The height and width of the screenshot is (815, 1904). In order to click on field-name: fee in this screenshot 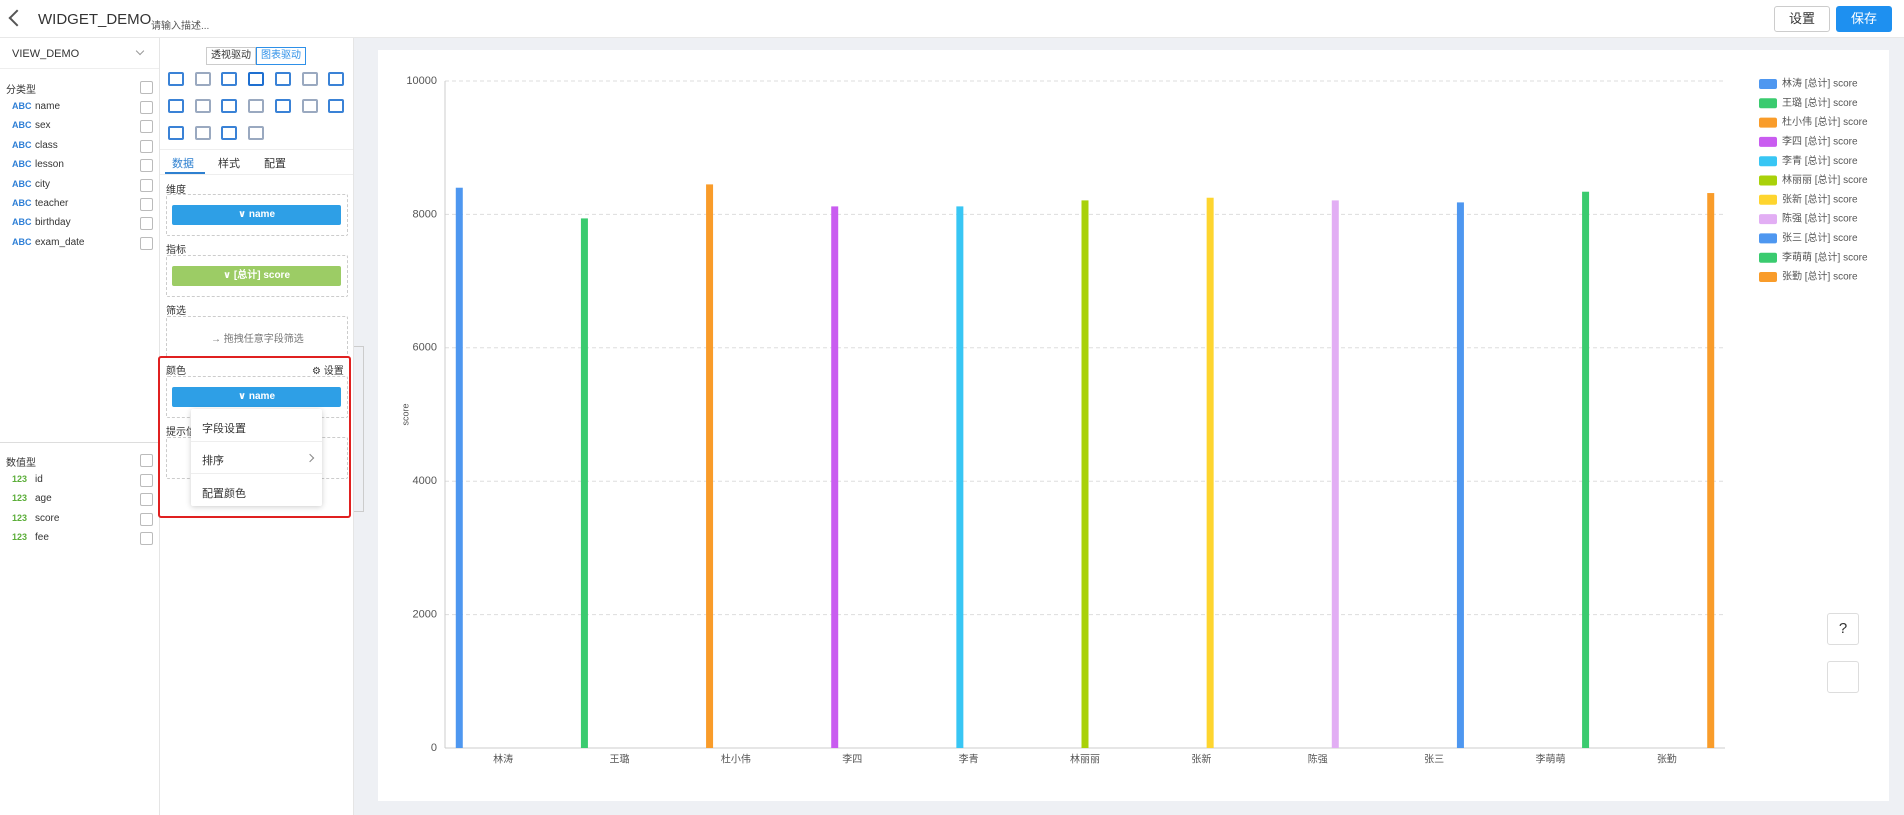, I will do `click(42, 538)`.